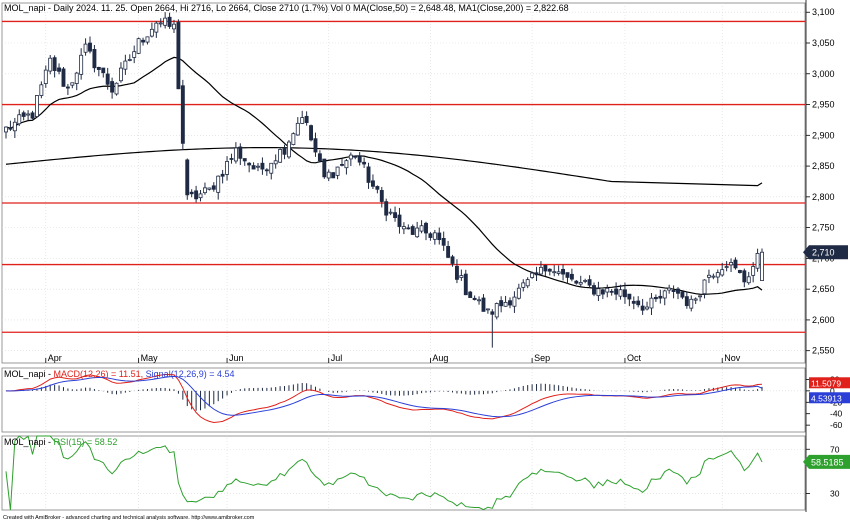  What do you see at coordinates (236, 358) in the screenshot?
I see `month-label: Jun` at bounding box center [236, 358].